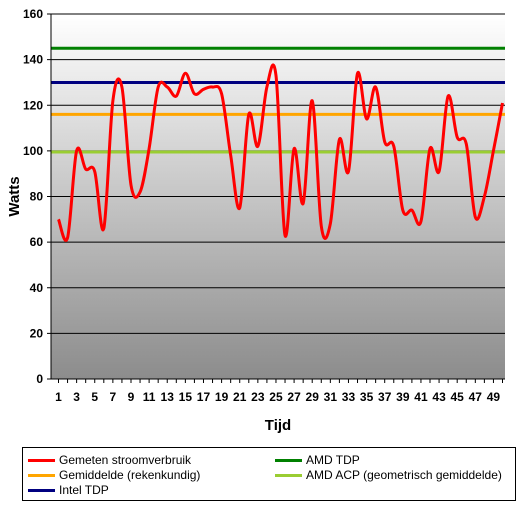 The height and width of the screenshot is (506, 519). Describe the element at coordinates (494, 397) in the screenshot. I see `x-tick-label: 49` at that location.